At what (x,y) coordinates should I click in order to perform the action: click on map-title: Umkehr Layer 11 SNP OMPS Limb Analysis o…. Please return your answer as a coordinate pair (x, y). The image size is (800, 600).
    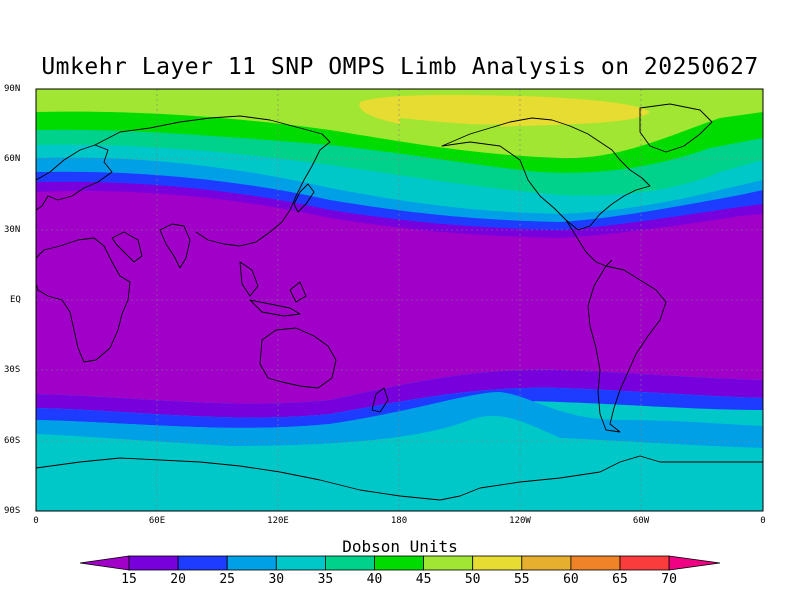
    Looking at the image, I should click on (400, 67).